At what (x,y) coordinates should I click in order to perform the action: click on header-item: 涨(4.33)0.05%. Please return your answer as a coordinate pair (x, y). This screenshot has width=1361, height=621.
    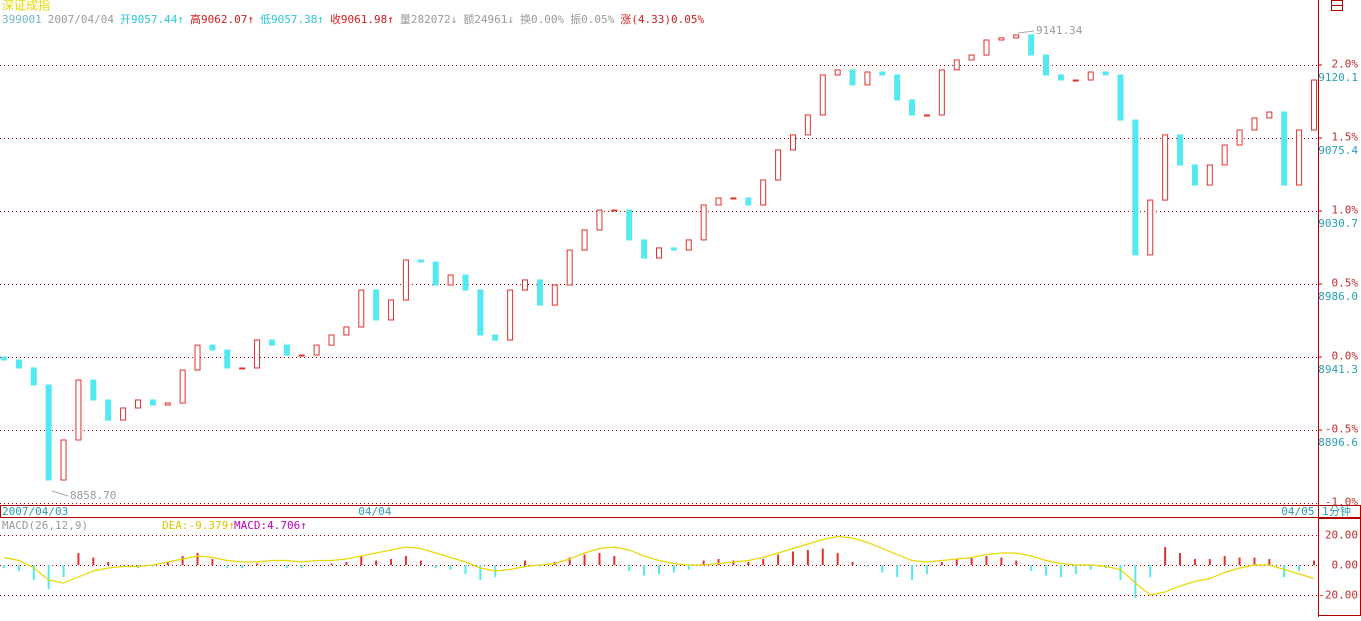
    Looking at the image, I should click on (662, 19).